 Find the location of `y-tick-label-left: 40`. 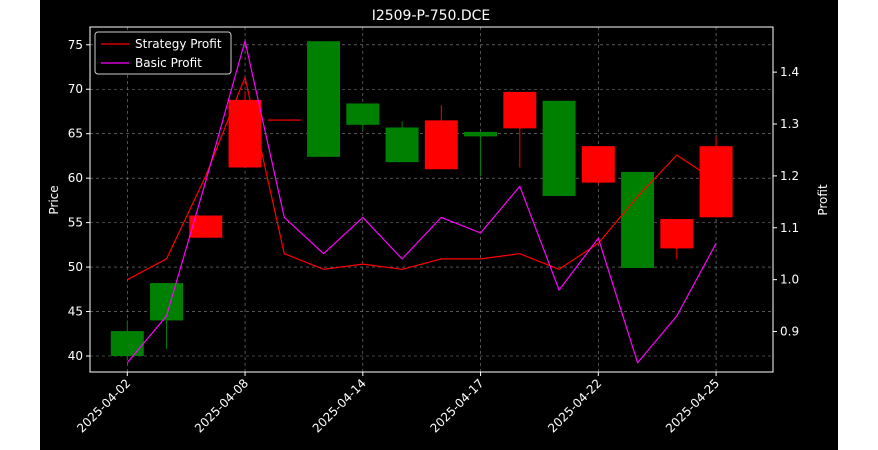

y-tick-label-left: 40 is located at coordinates (75, 356).